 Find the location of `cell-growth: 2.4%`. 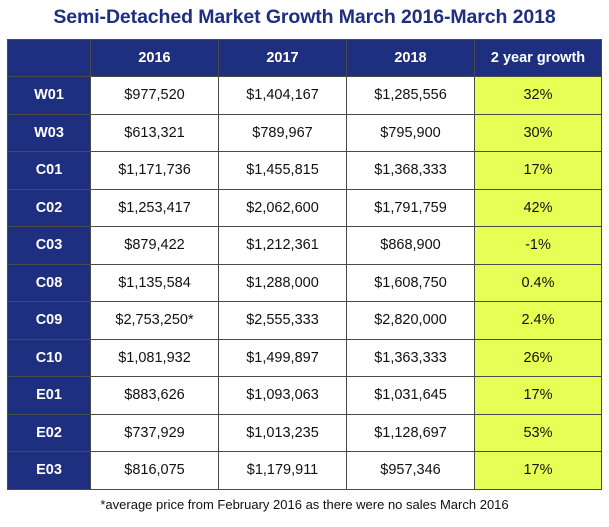

cell-growth: 2.4% is located at coordinates (538, 320).